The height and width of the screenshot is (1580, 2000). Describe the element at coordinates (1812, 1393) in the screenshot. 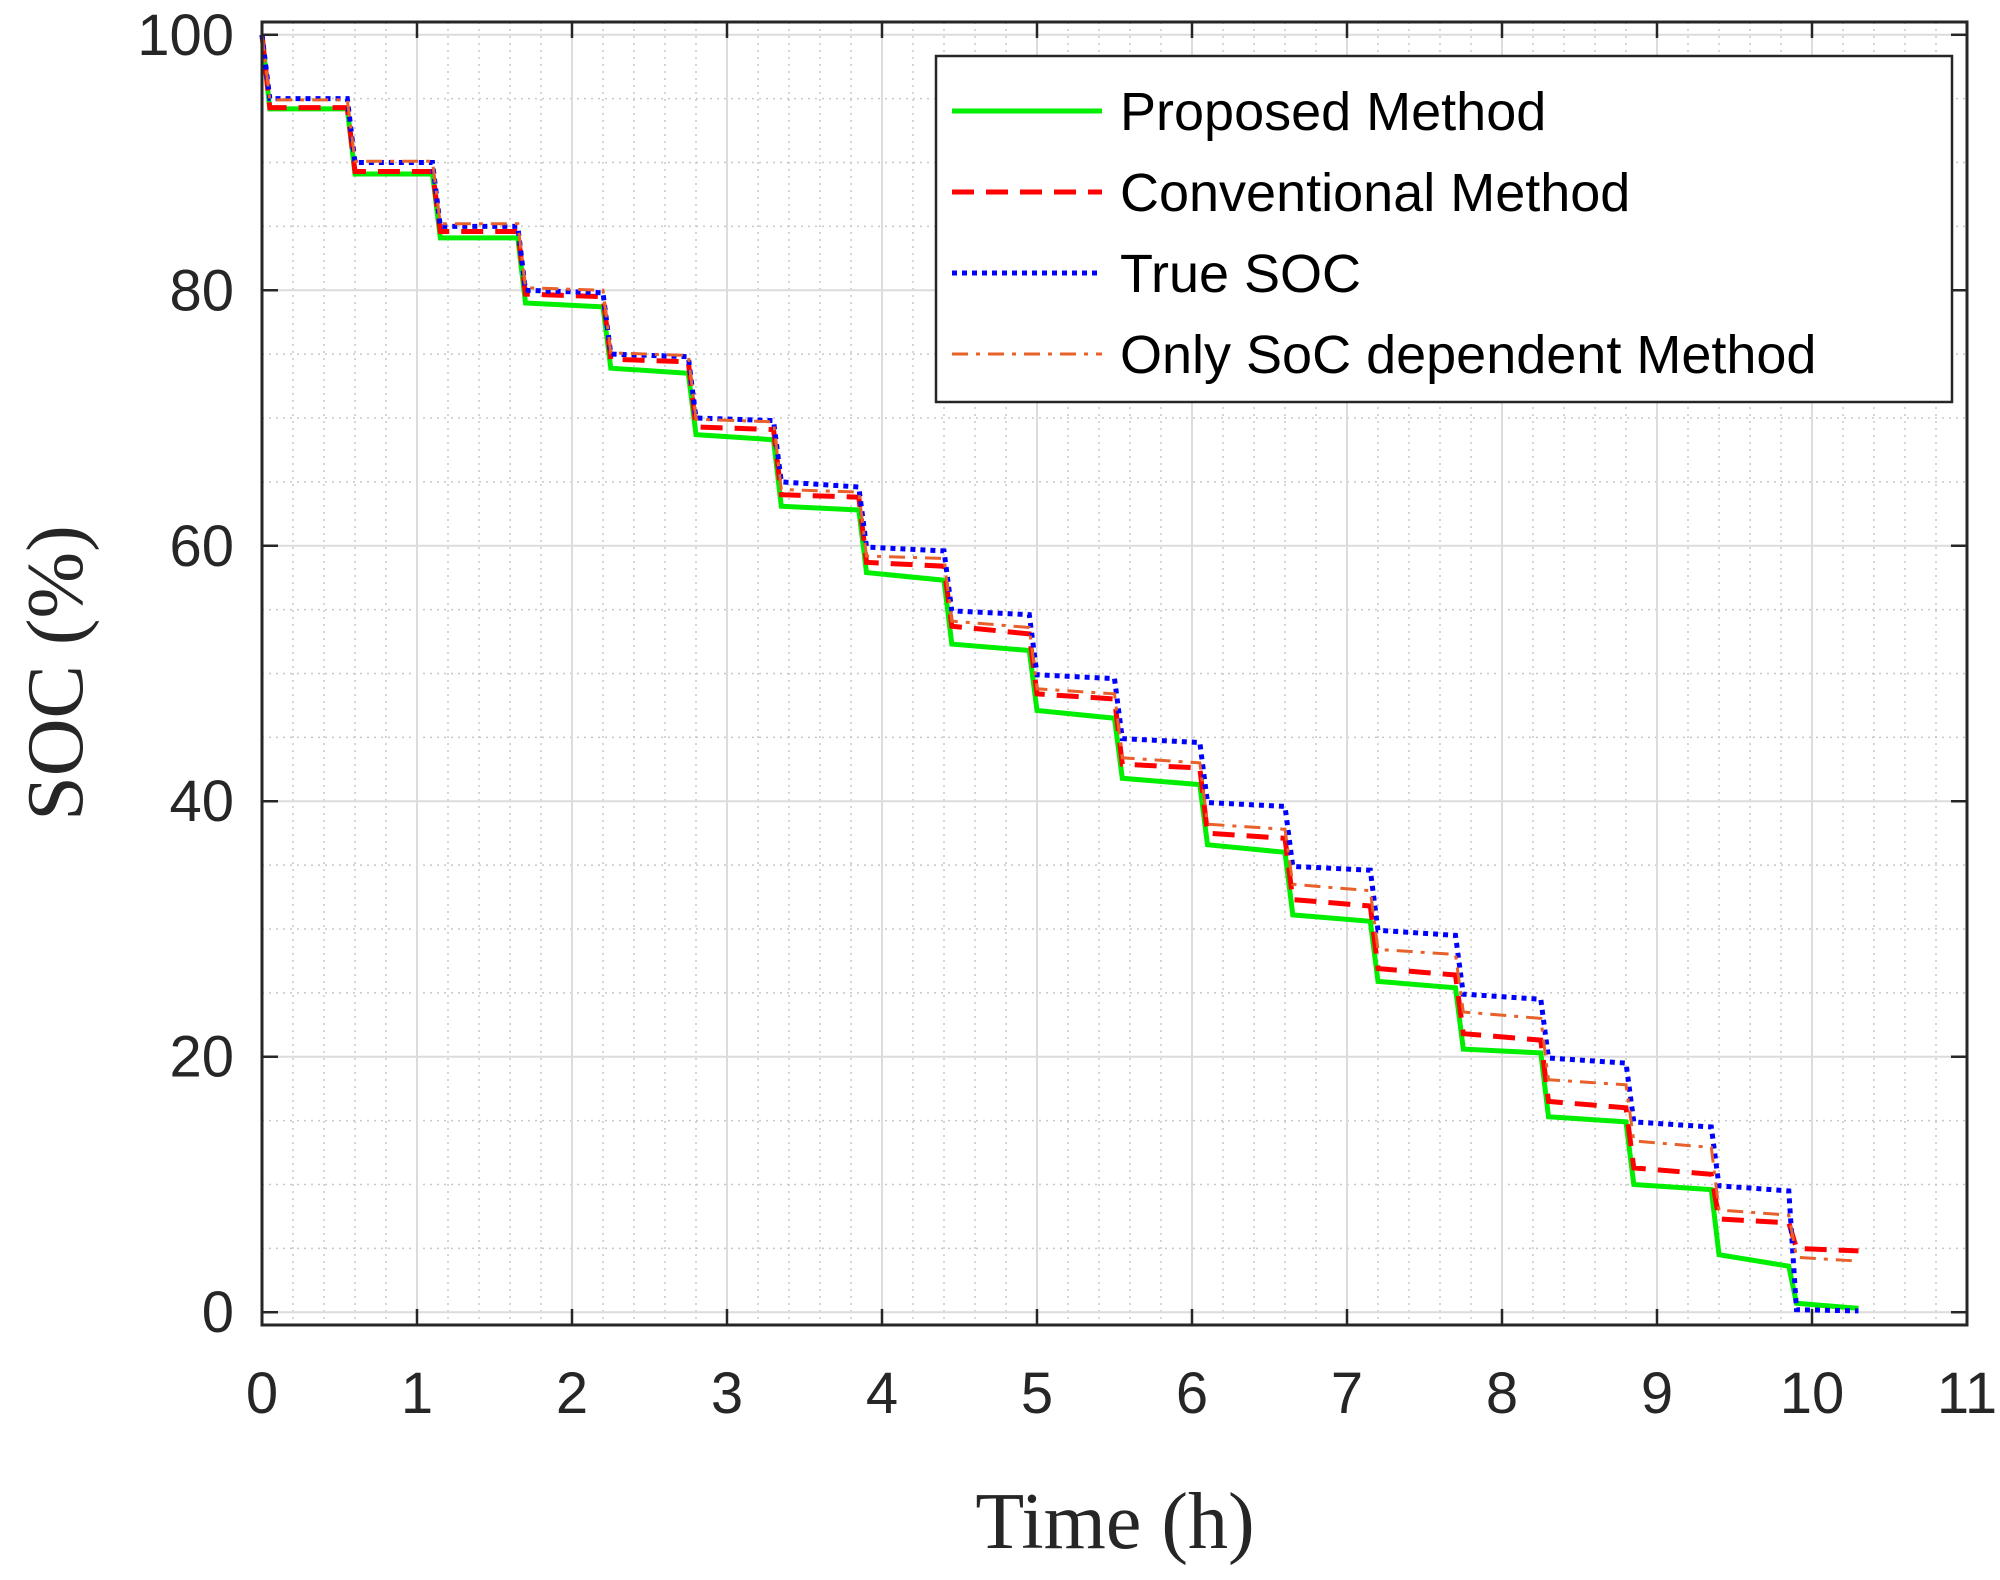

I see `x-tick-label: 10` at that location.